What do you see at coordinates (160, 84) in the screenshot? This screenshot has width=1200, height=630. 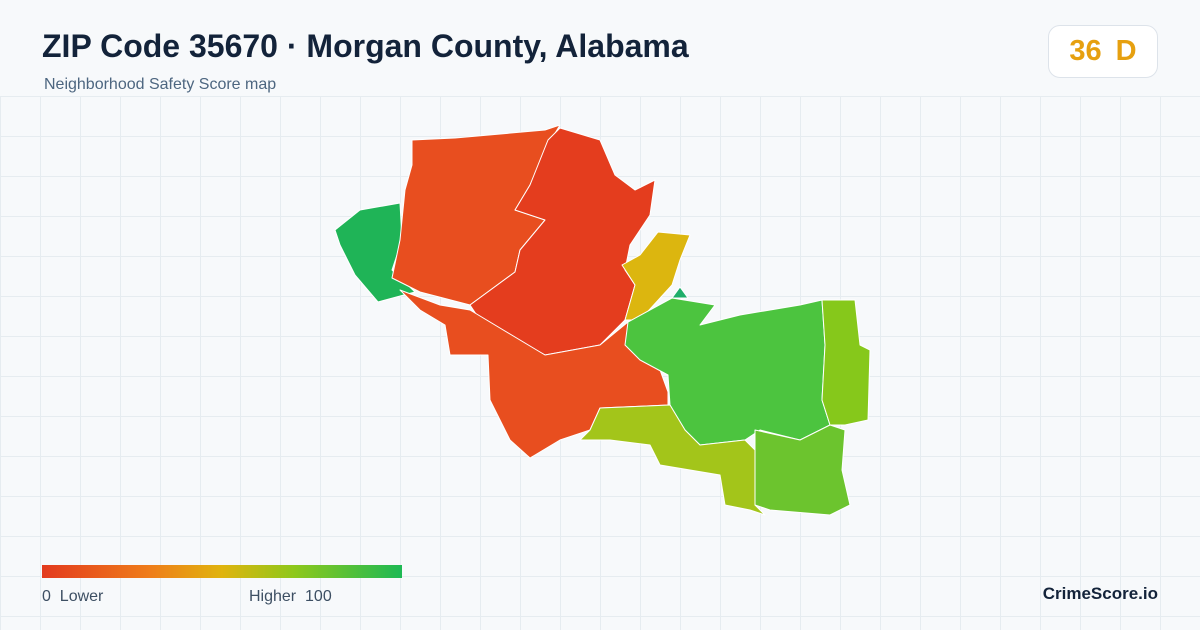 I see `subtitle: Neighborhood Safety Score map` at bounding box center [160, 84].